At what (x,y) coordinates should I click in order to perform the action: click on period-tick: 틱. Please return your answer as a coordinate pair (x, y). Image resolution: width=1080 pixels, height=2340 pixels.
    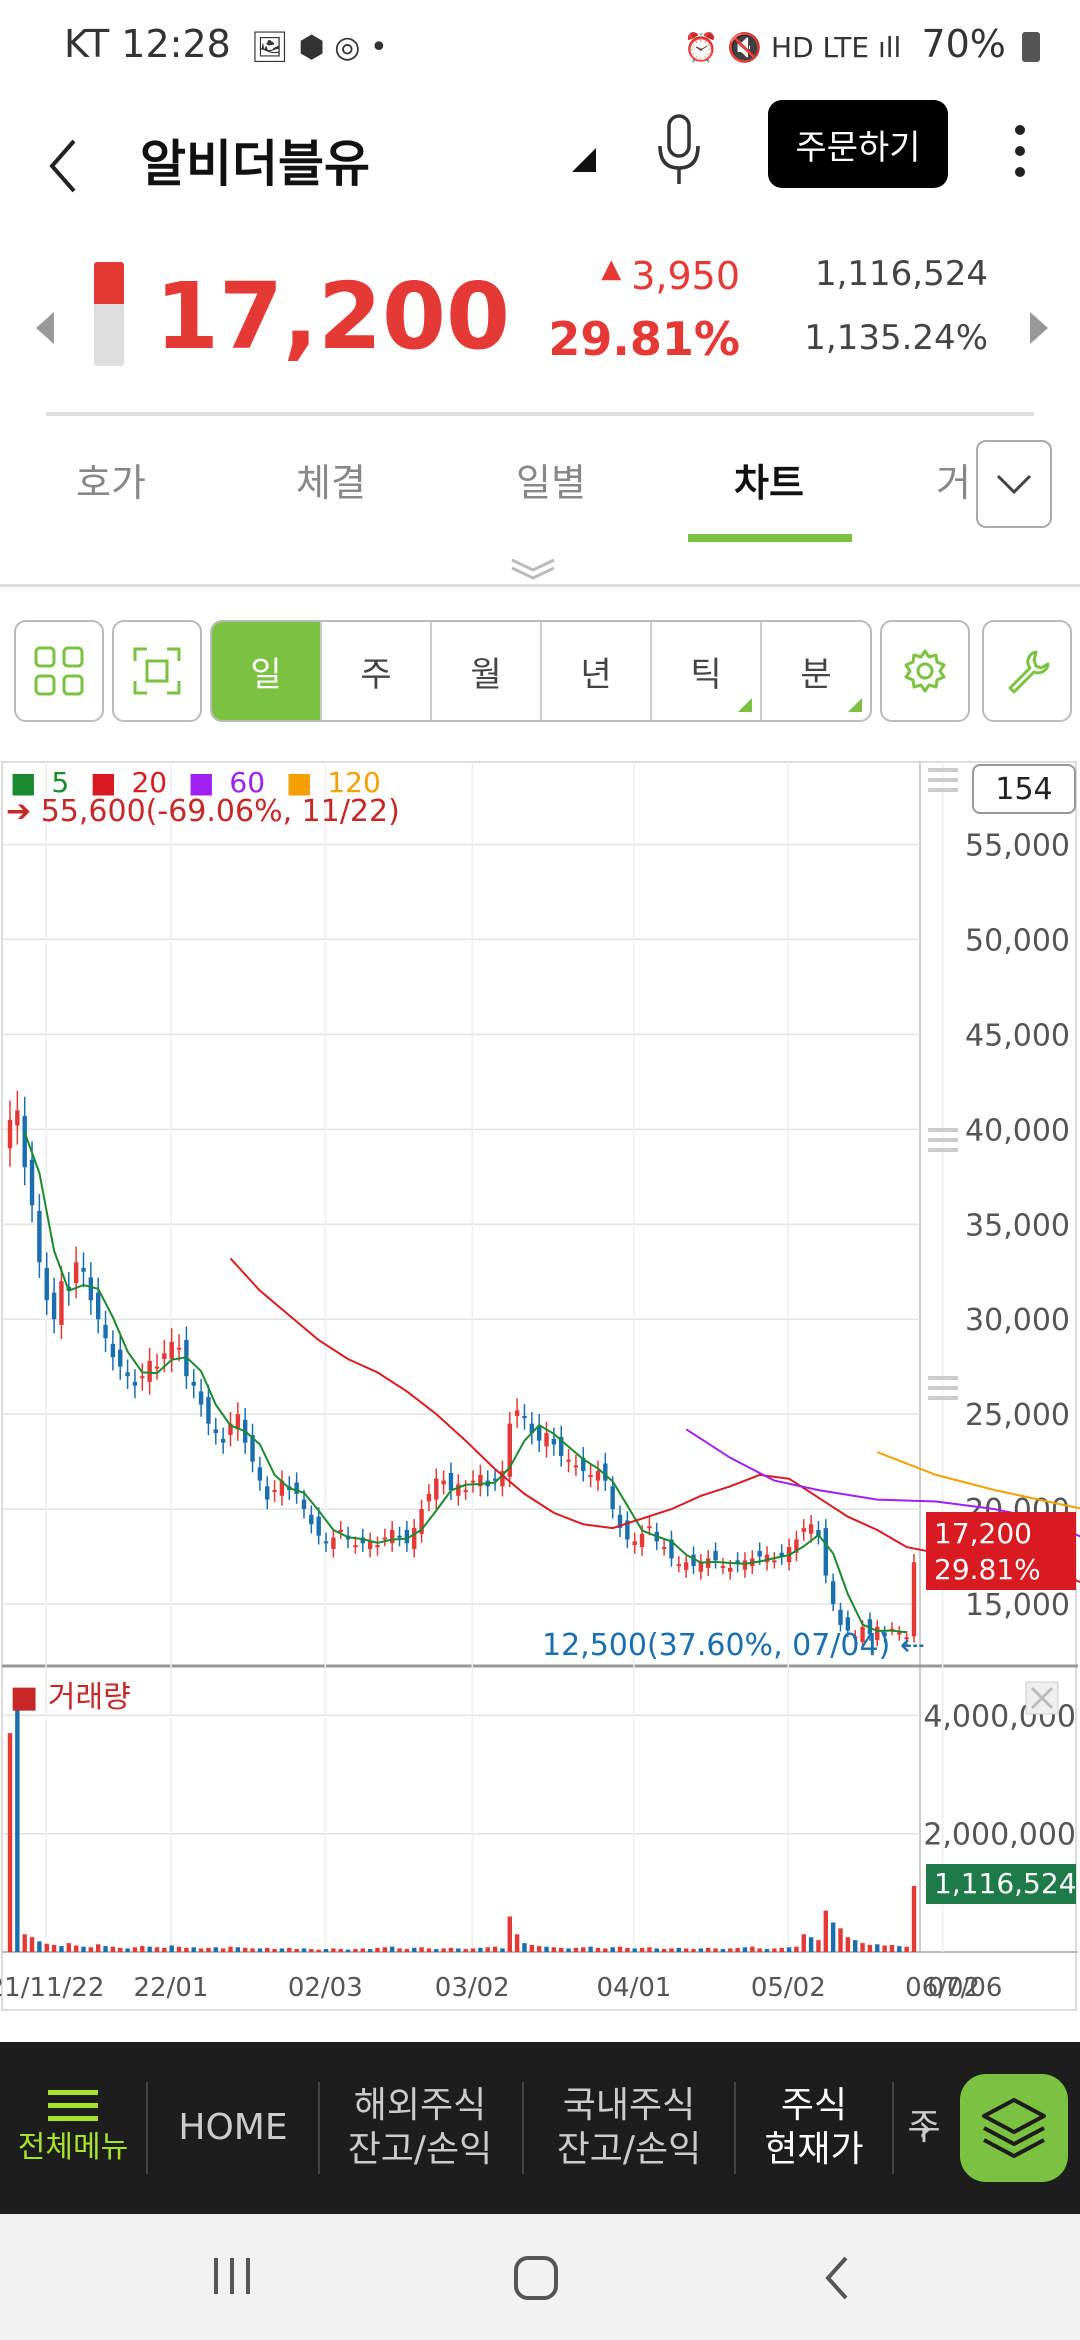
    Looking at the image, I should click on (707, 671).